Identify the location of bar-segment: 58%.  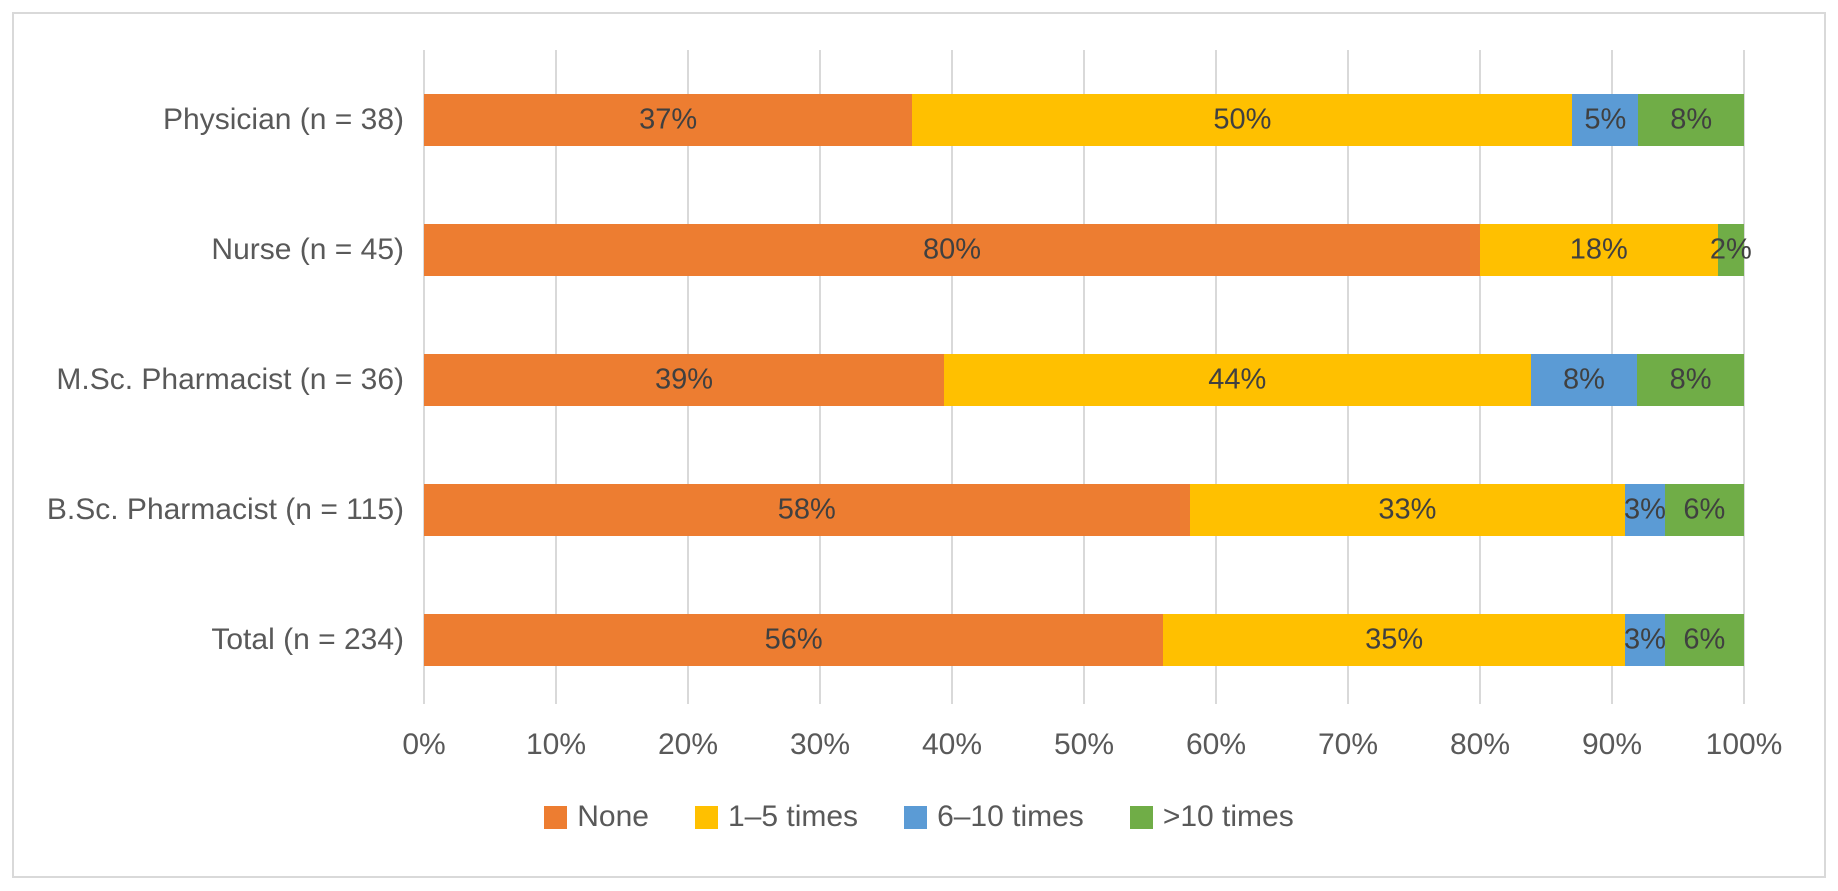
(807, 510).